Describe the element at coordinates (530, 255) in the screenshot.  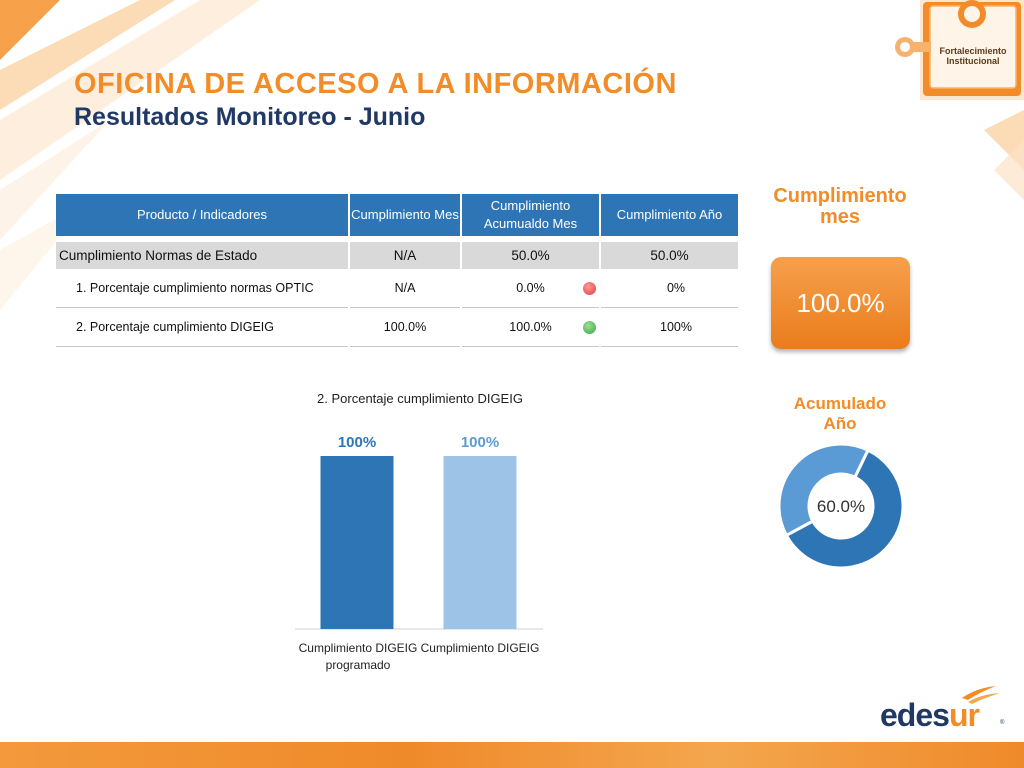
I see `group-acumulado: 50.0%` at that location.